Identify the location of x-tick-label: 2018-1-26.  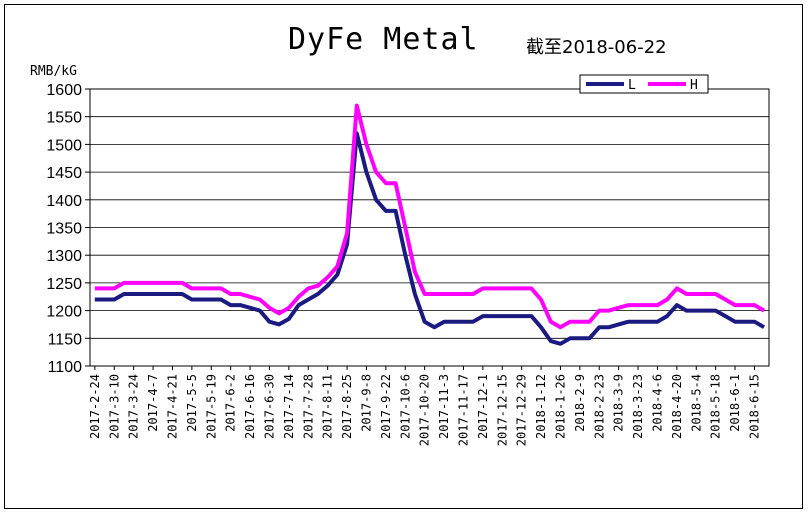
(560, 406).